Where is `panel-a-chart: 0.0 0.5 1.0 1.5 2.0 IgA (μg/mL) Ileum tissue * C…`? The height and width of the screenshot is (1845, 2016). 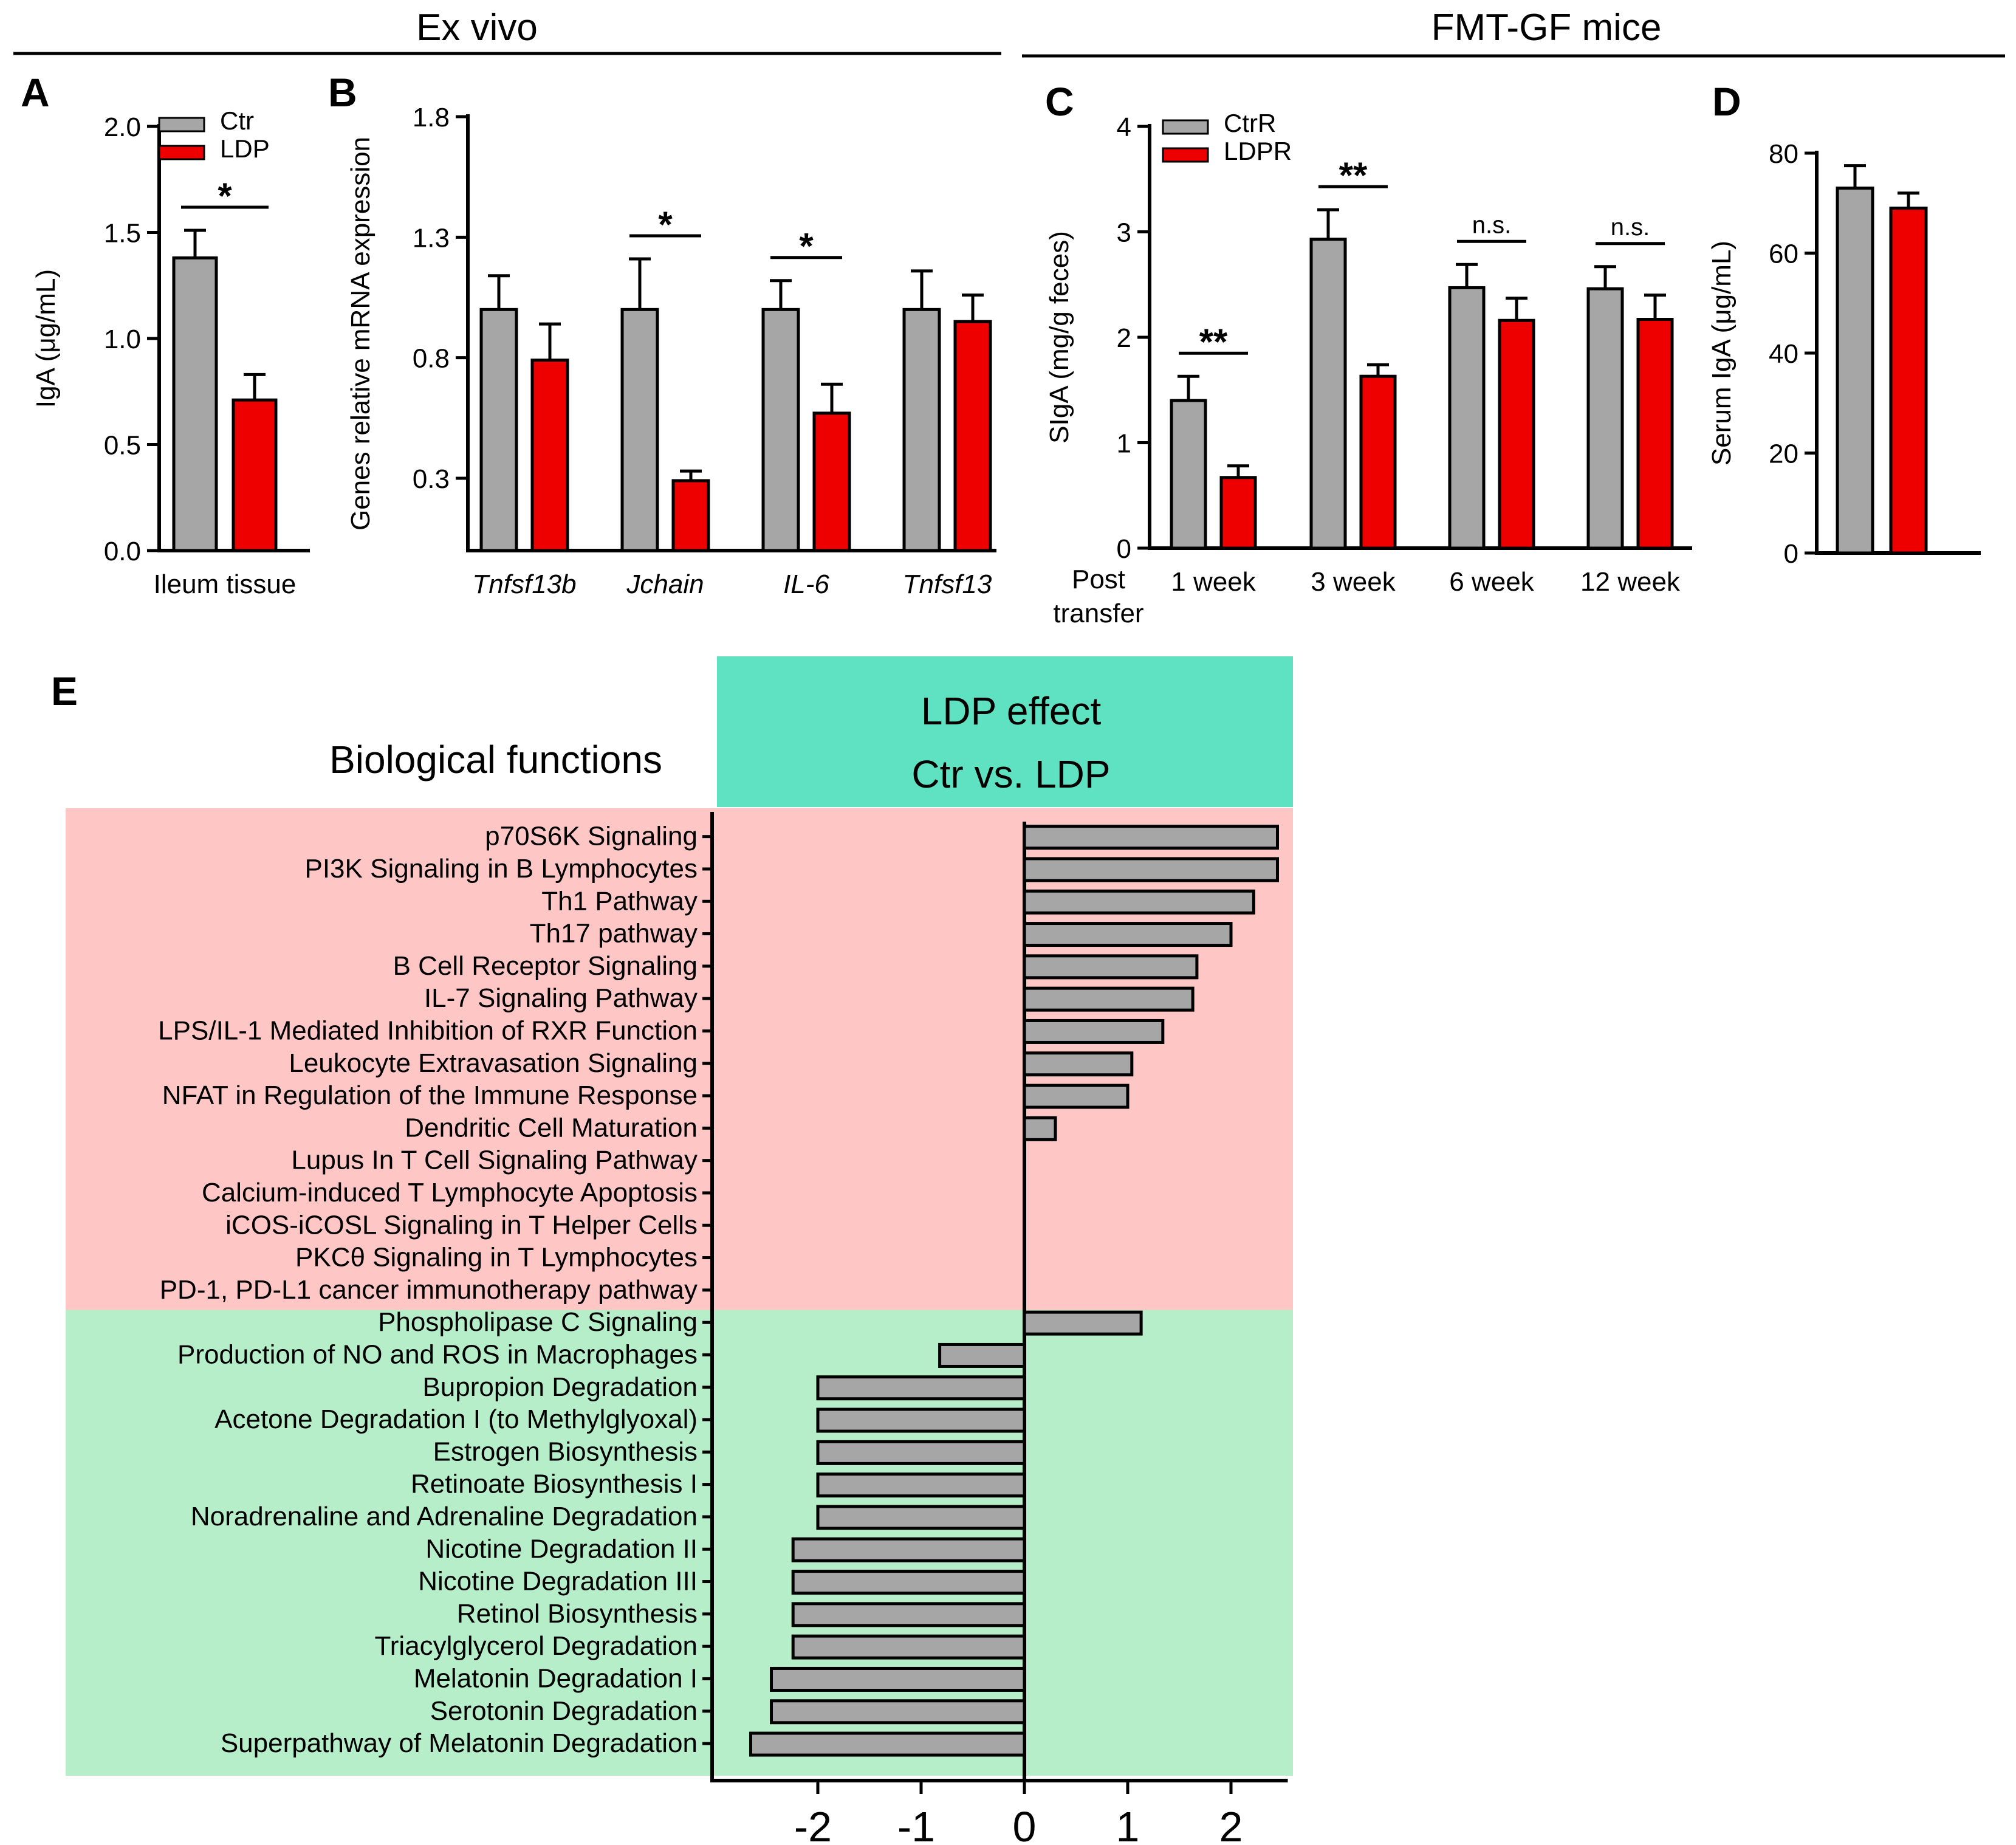
panel-a-chart: 0.0 0.5 1.0 1.5 2.0 IgA (μg/mL) Ileum tissue * C… is located at coordinates (170, 352).